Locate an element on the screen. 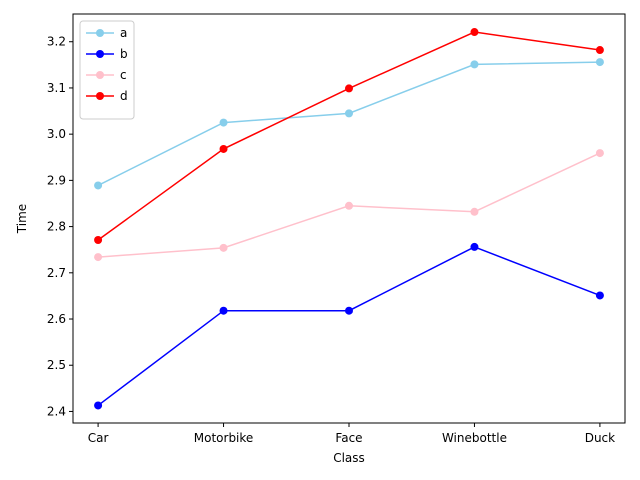 The height and width of the screenshot is (480, 640). y-axis-label: Time is located at coordinates (22, 219).